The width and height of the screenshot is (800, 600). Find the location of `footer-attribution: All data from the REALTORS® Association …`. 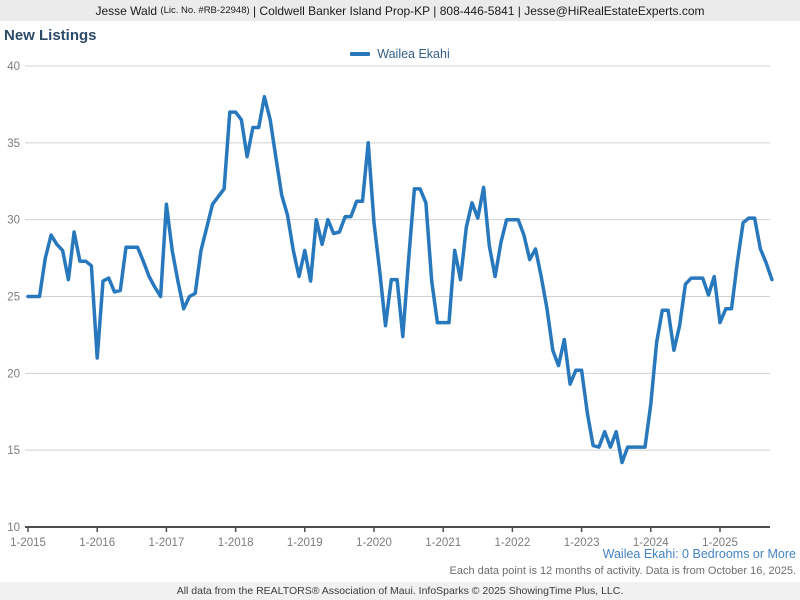

footer-attribution: All data from the REALTORS® Association … is located at coordinates (400, 591).